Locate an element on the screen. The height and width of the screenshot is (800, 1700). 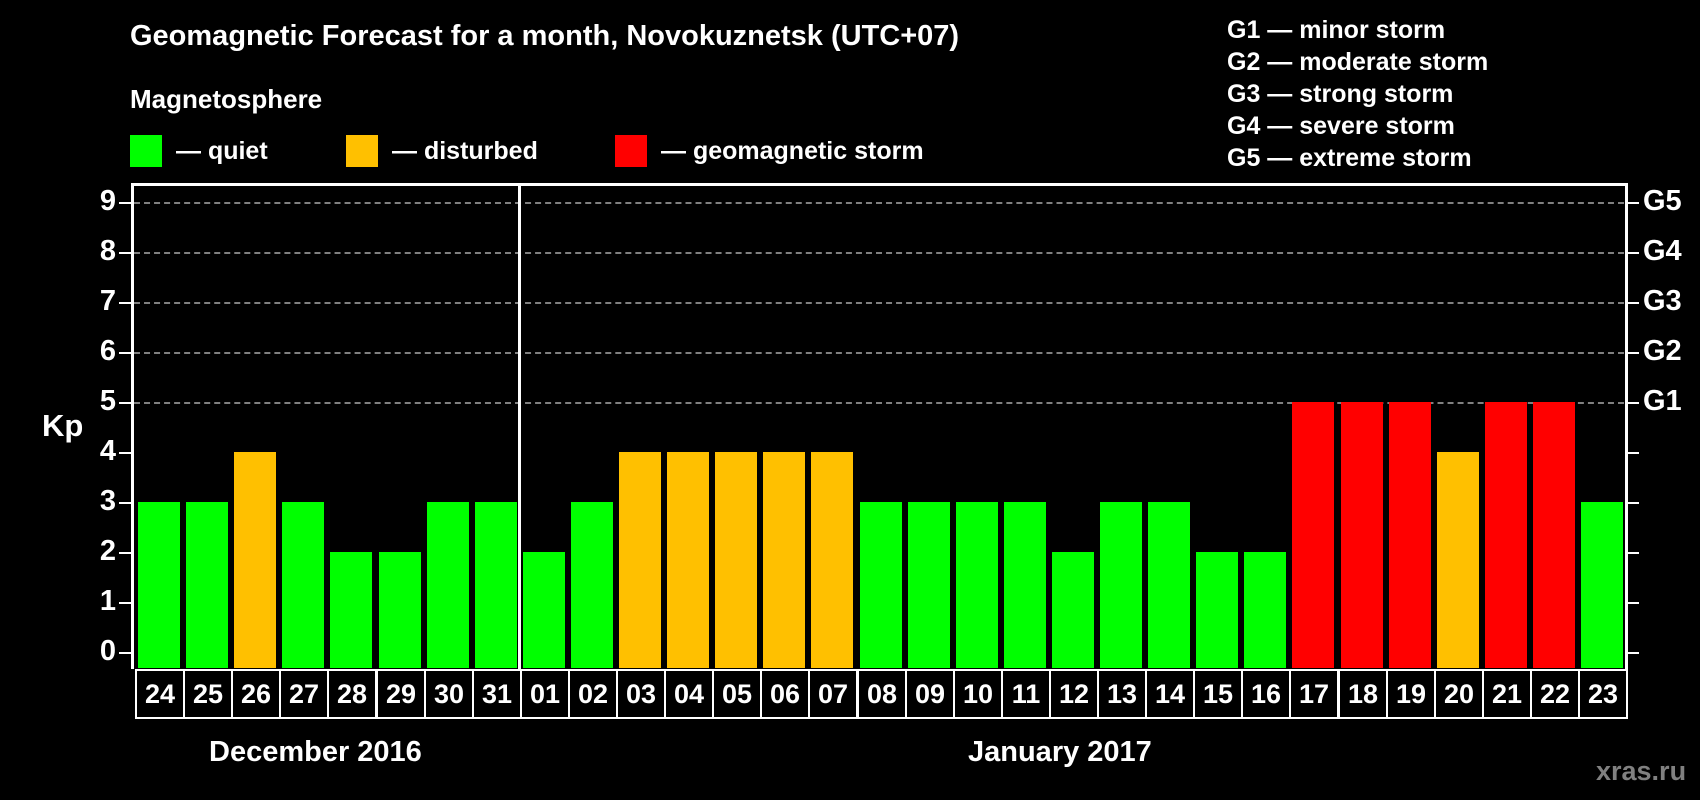
watermark: xras.ru is located at coordinates (1641, 771).